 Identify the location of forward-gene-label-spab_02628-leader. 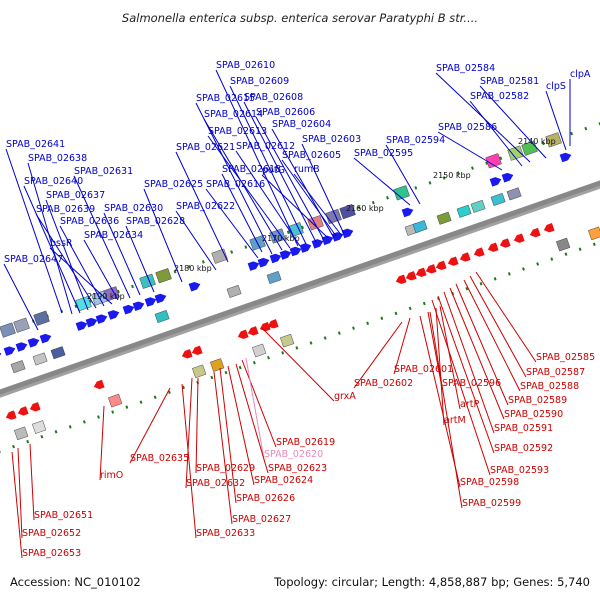
(140, 259).